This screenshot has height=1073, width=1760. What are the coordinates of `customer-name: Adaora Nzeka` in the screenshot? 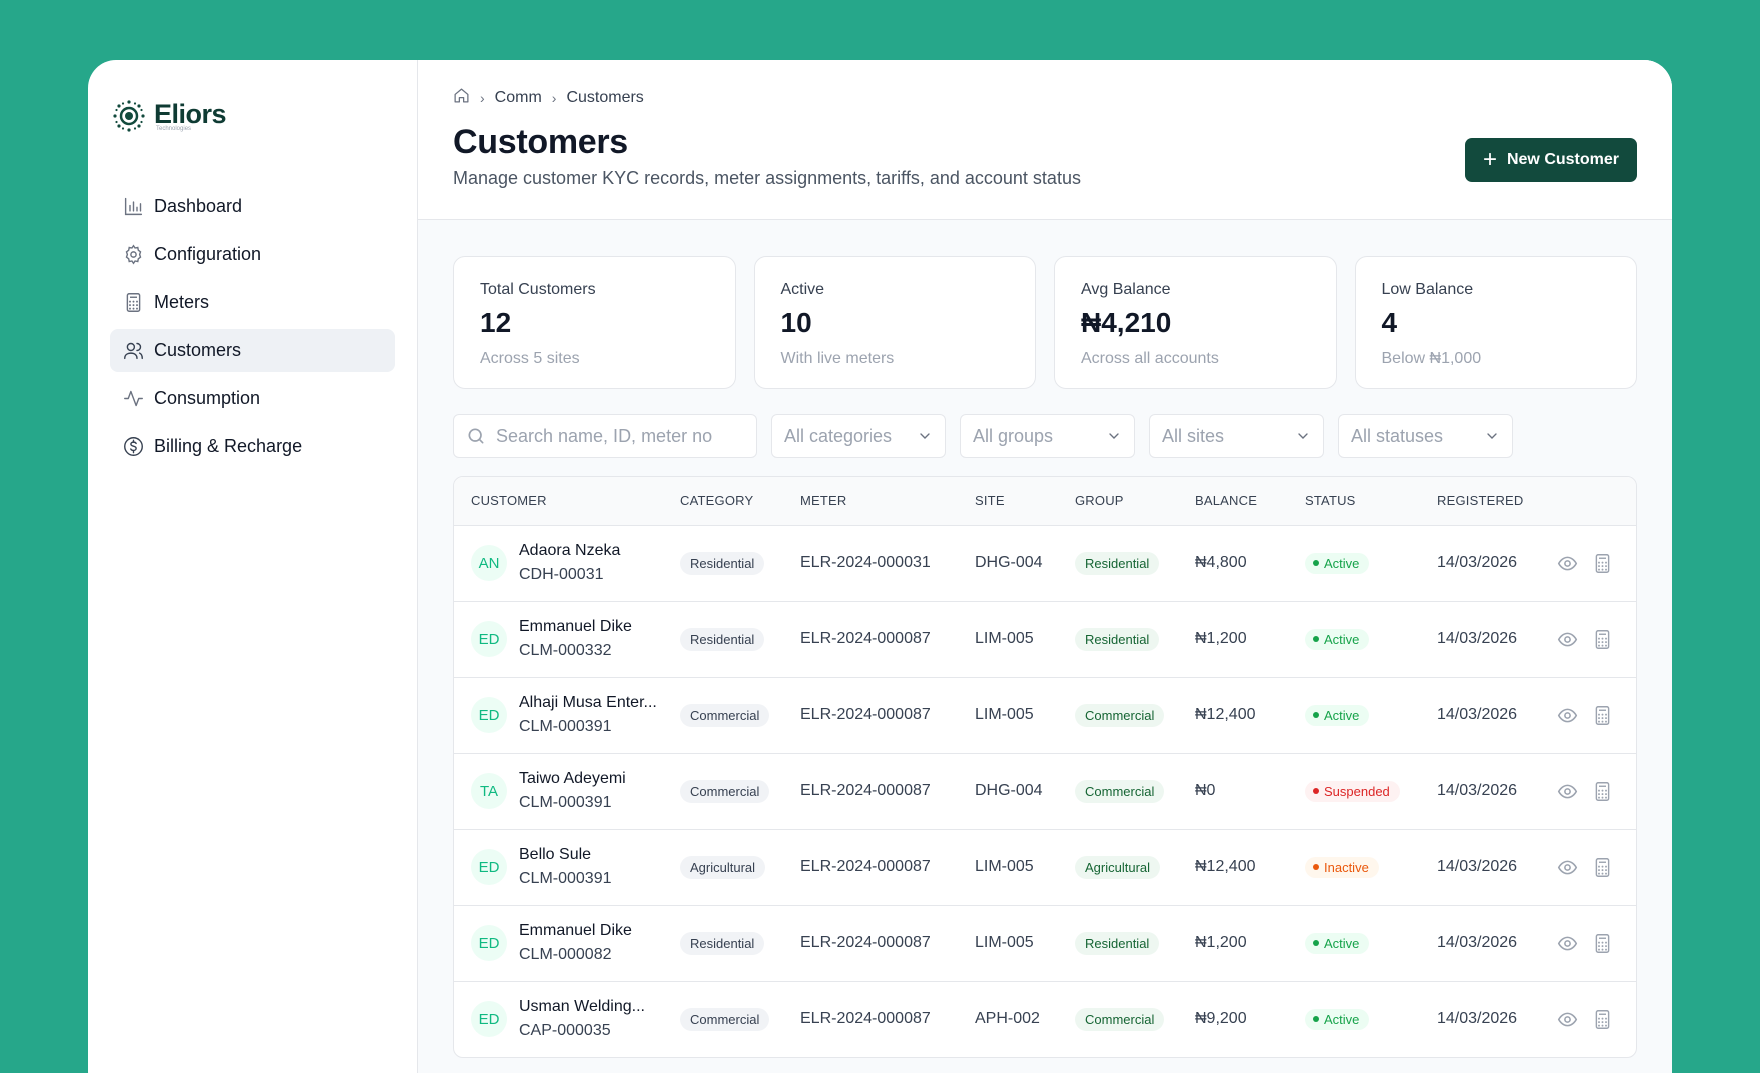 It's located at (570, 550).